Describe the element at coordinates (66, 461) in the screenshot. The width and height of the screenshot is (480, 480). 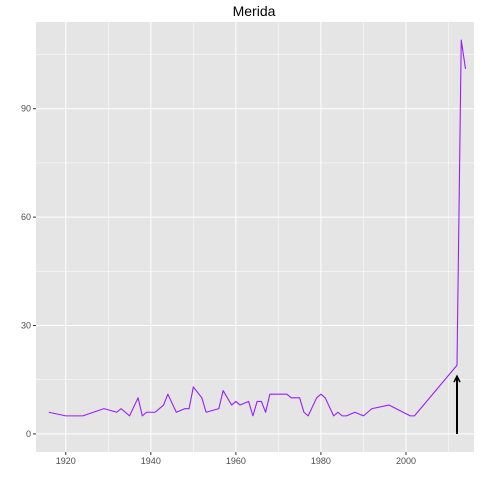
I see `x-tick-label: 1920` at that location.